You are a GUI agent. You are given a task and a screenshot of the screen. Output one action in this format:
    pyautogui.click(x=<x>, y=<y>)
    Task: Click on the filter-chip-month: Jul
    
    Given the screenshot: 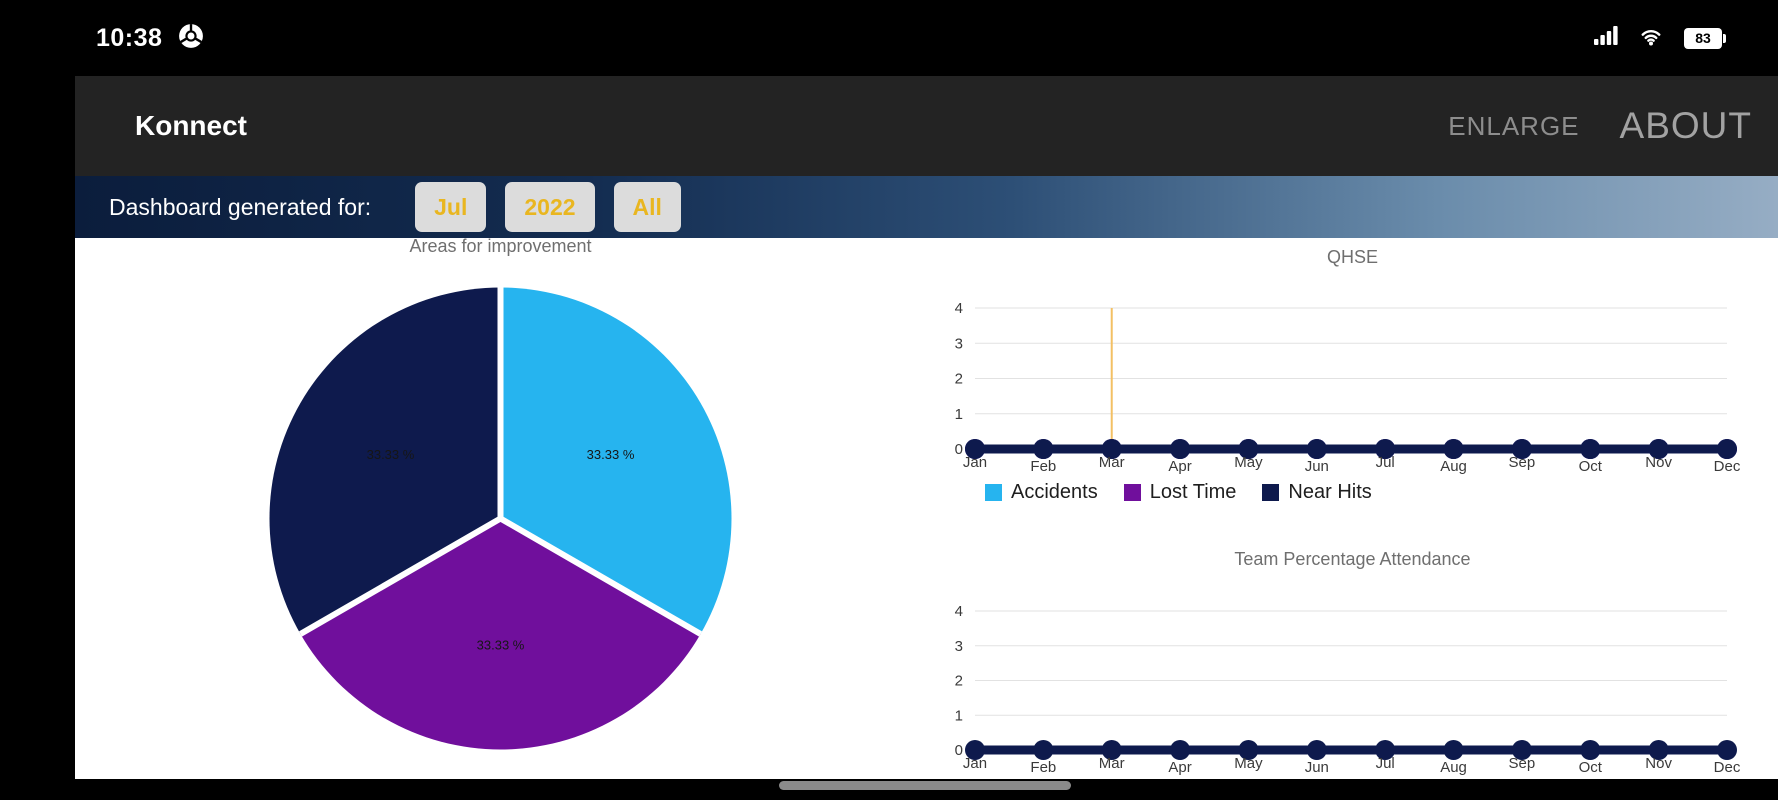 What is the action you would take?
    pyautogui.click(x=451, y=207)
    